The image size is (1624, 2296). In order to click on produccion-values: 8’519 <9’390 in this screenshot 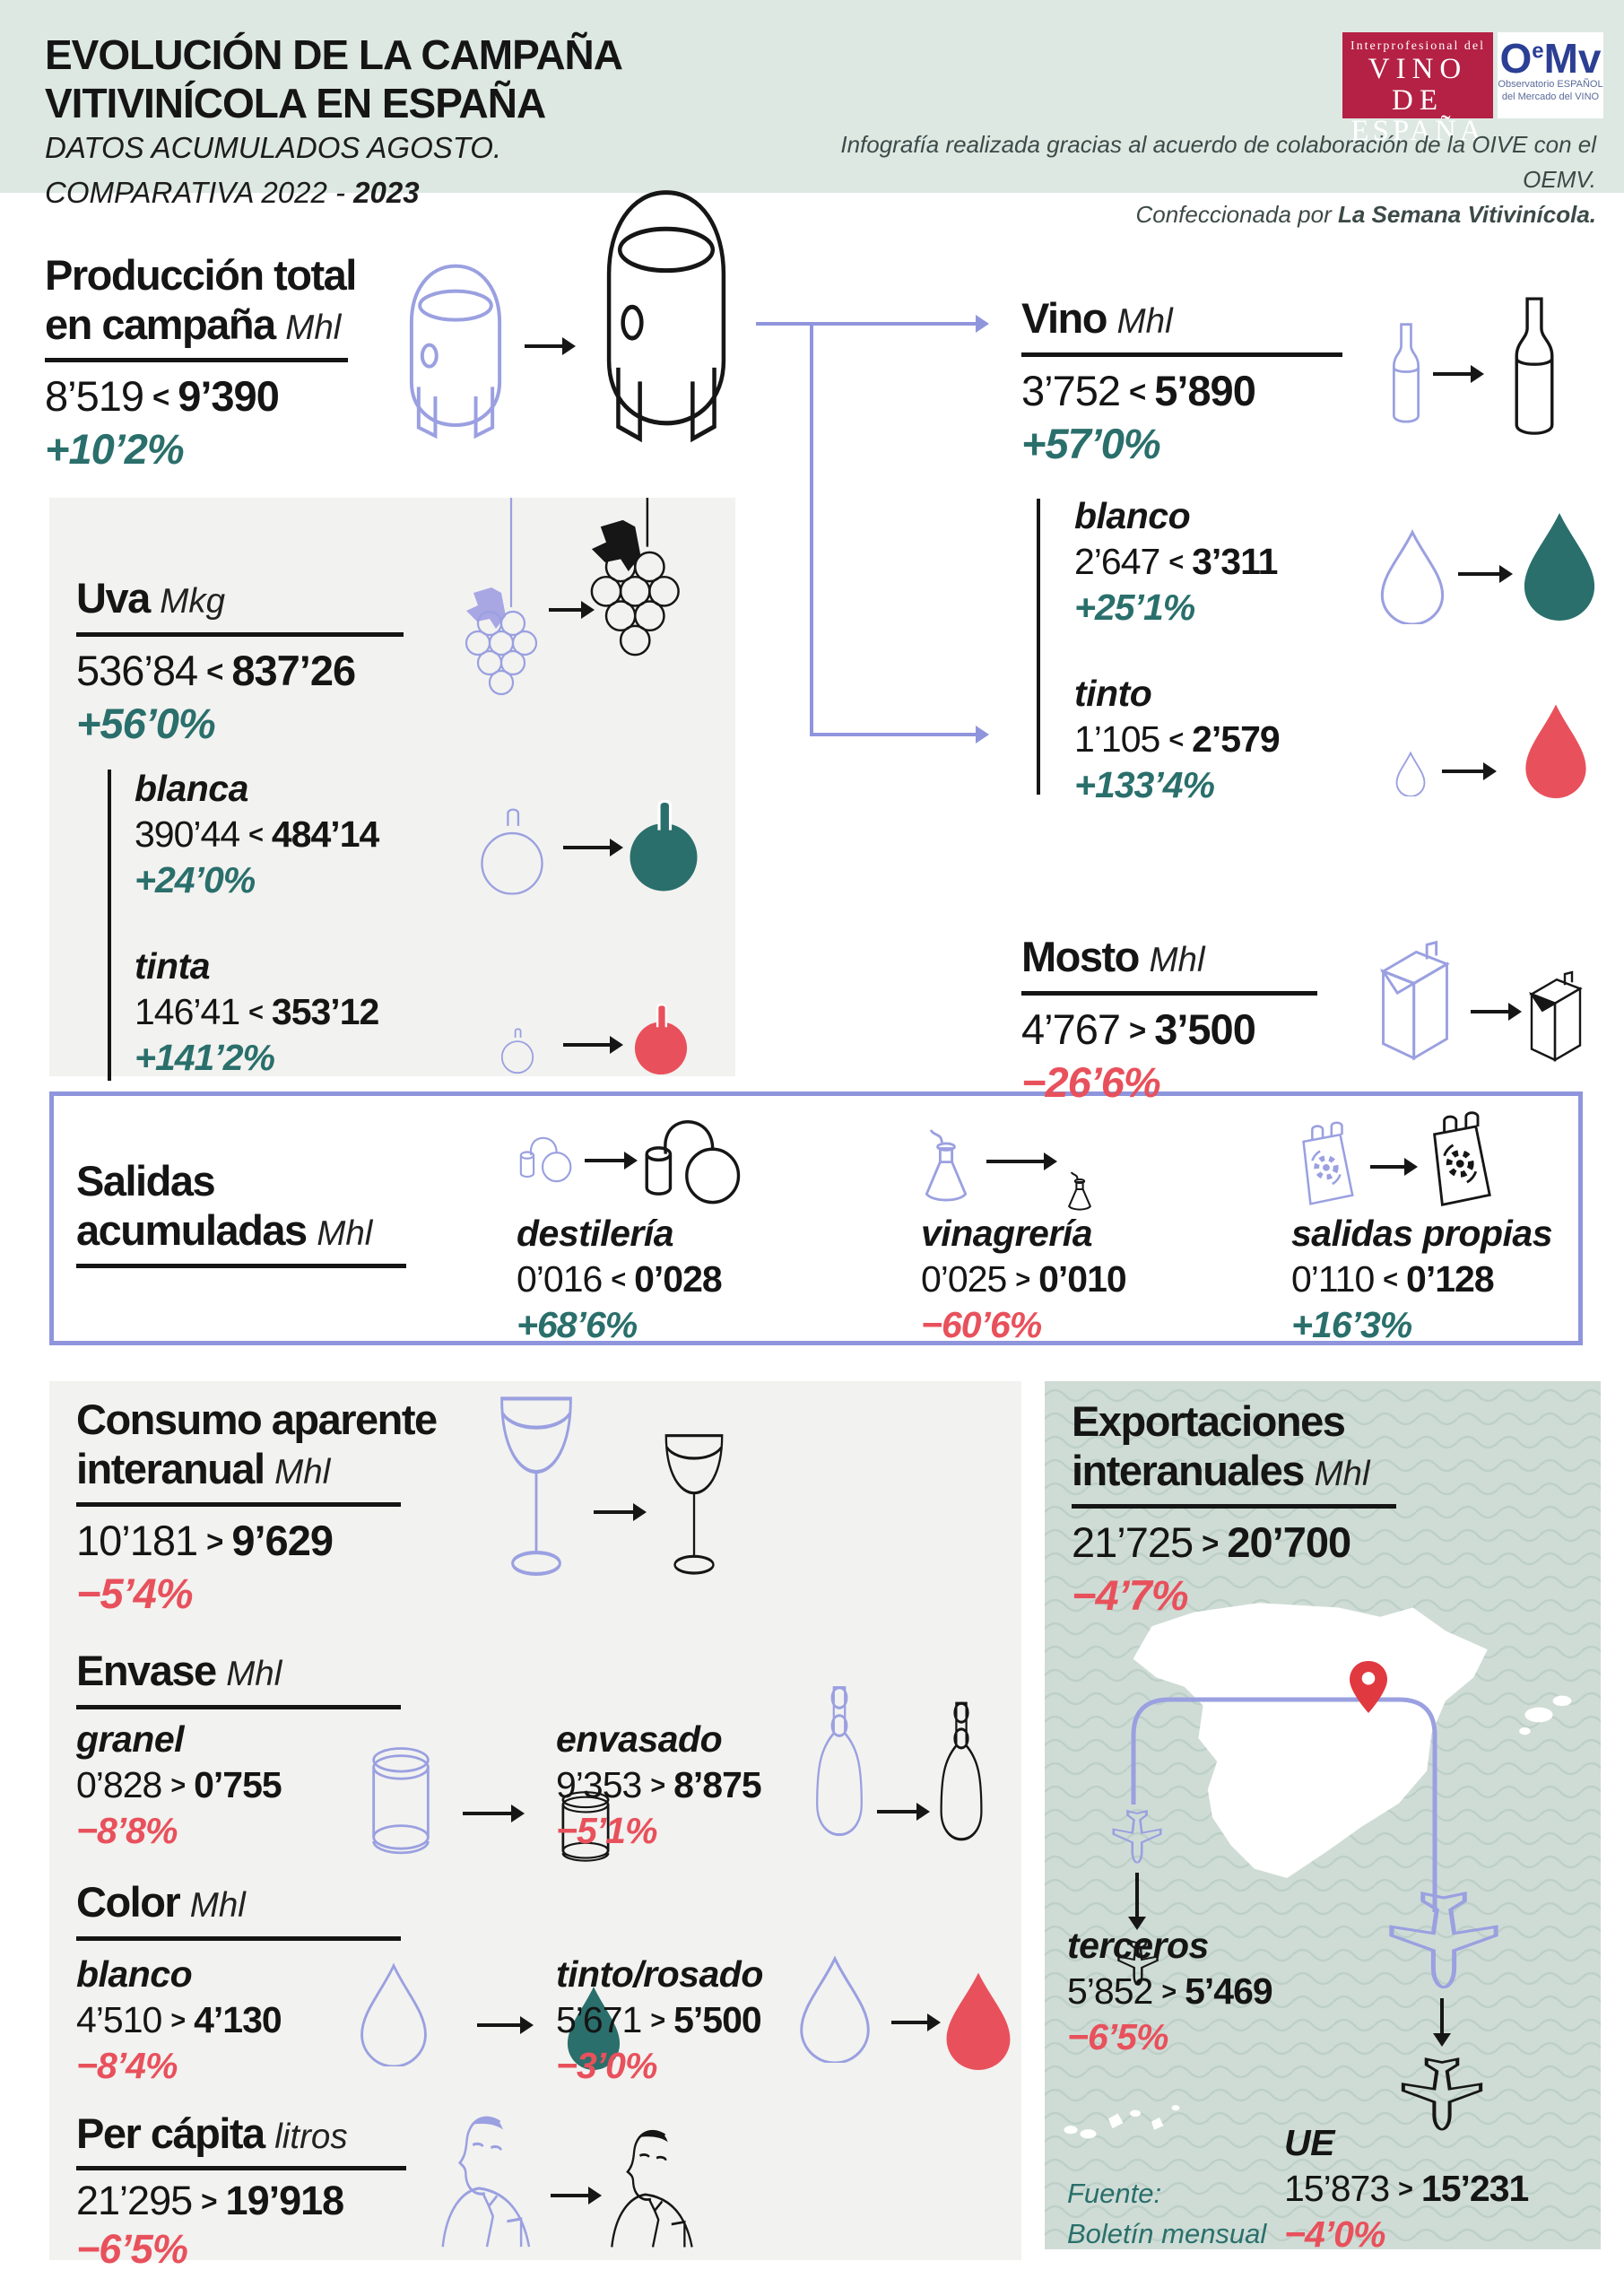, I will do `click(162, 396)`.